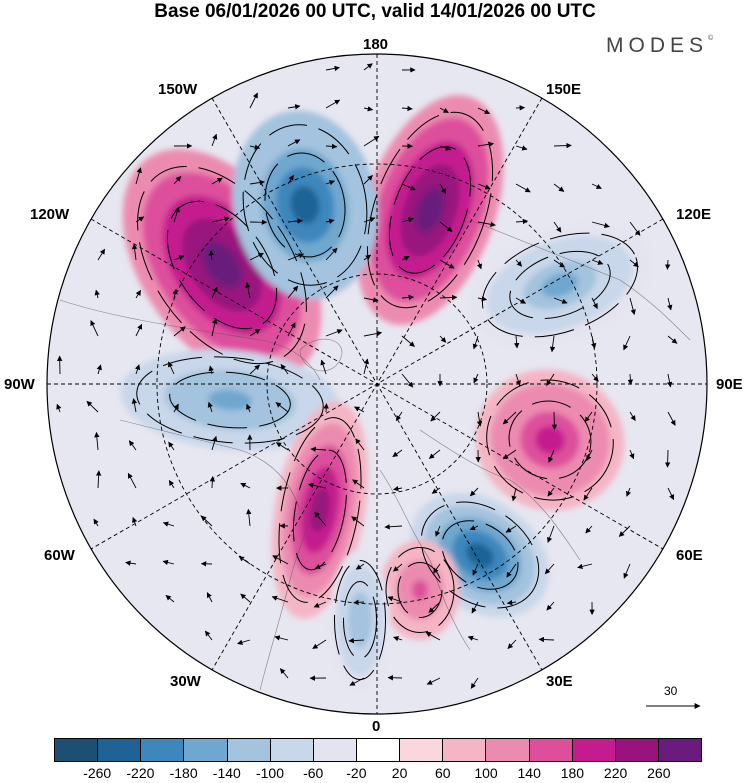 This screenshot has width=750, height=783. Describe the element at coordinates (659, 46) in the screenshot. I see `modes-logo: MODES©` at that location.